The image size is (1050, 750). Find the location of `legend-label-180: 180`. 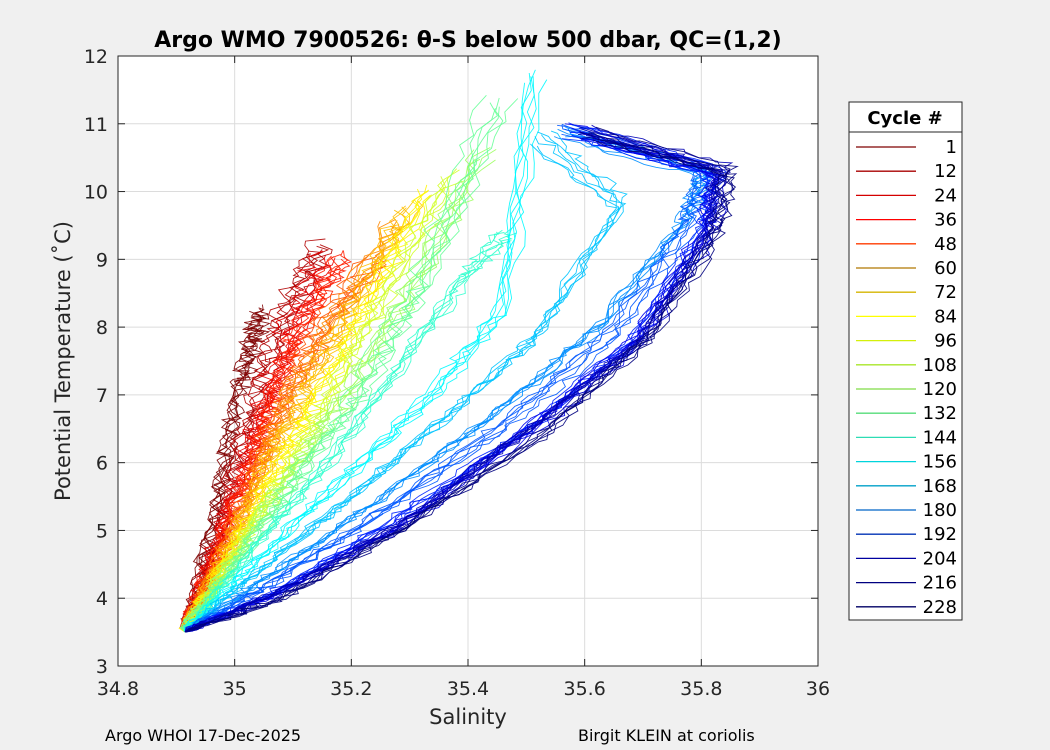

legend-label-180: 180 is located at coordinates (940, 510).